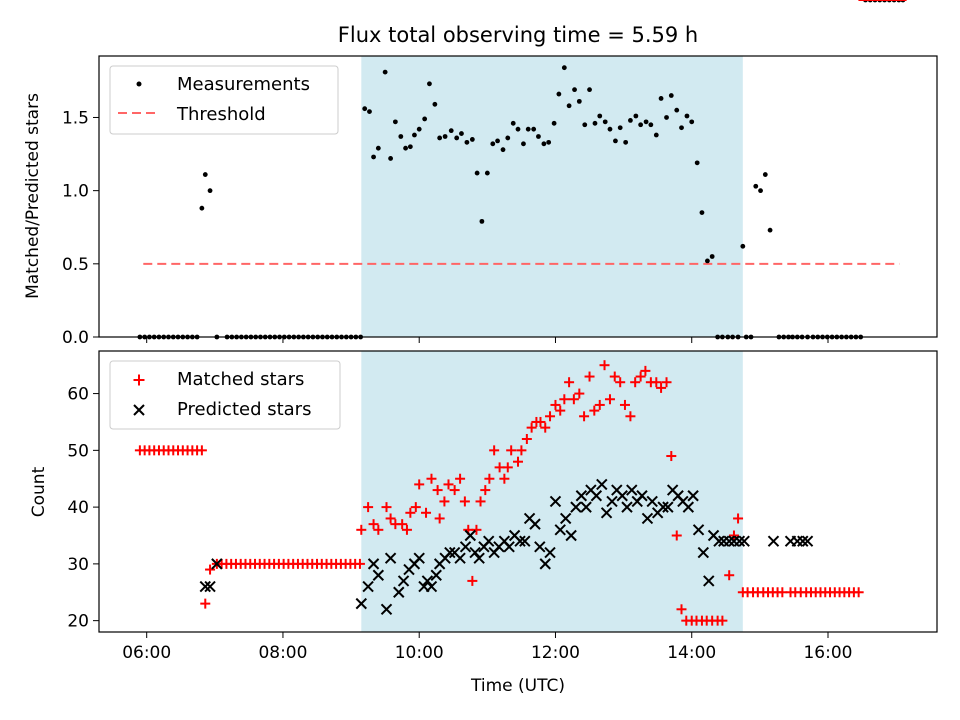 This screenshot has width=960, height=720. What do you see at coordinates (139, 410) in the screenshot?
I see `legend-predicted-symbol` at bounding box center [139, 410].